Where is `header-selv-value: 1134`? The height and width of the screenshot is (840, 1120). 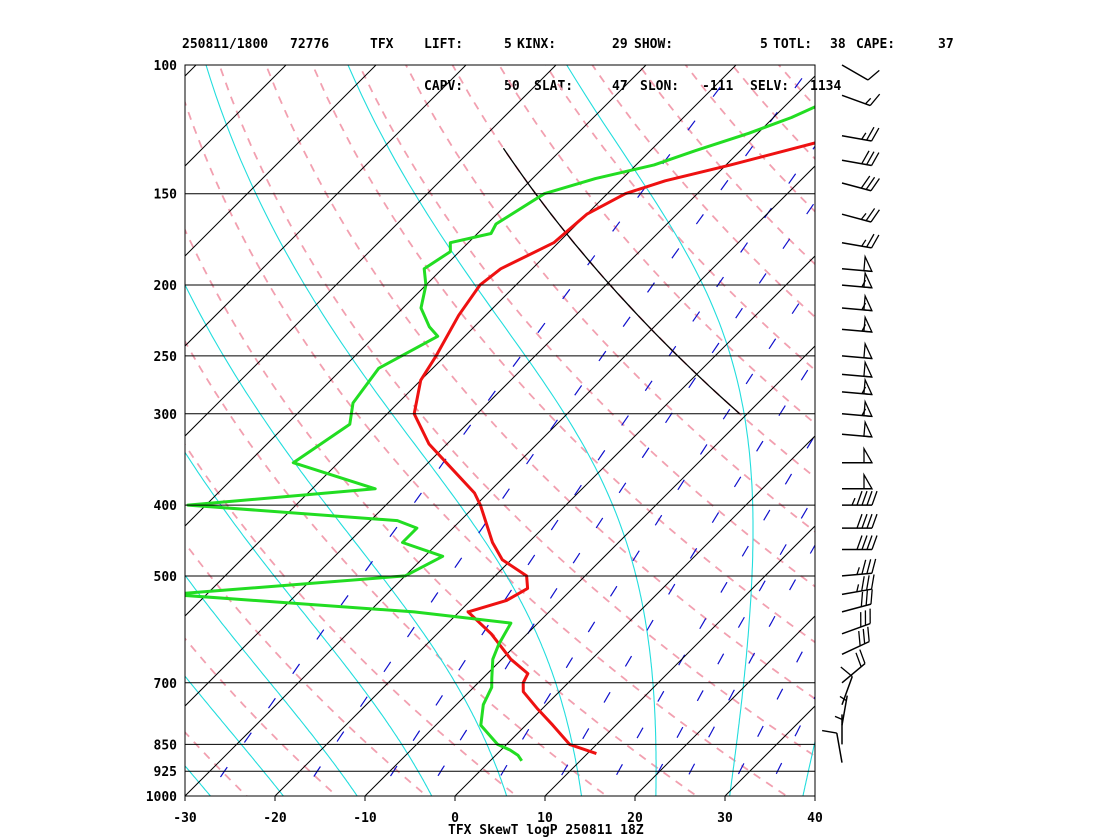
header-selv-value: 1134 is located at coordinates (826, 86).